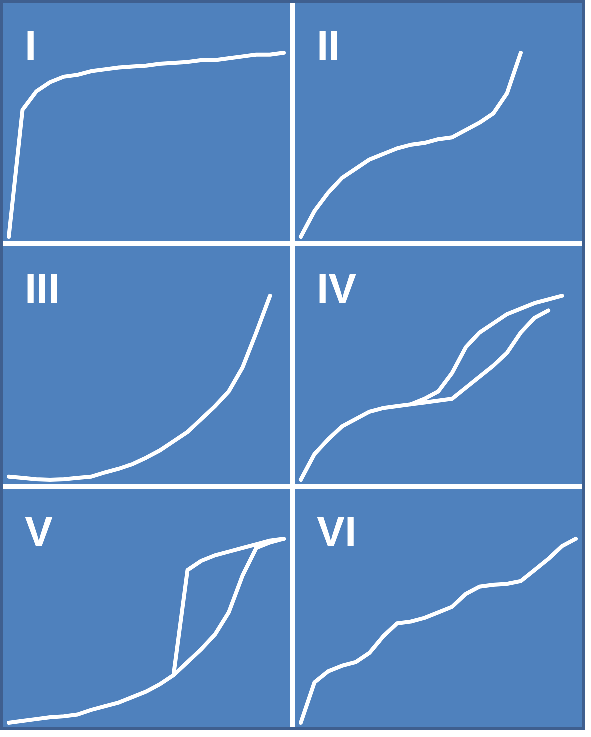  What do you see at coordinates (39, 531) in the screenshot?
I see `chart-title: V` at bounding box center [39, 531].